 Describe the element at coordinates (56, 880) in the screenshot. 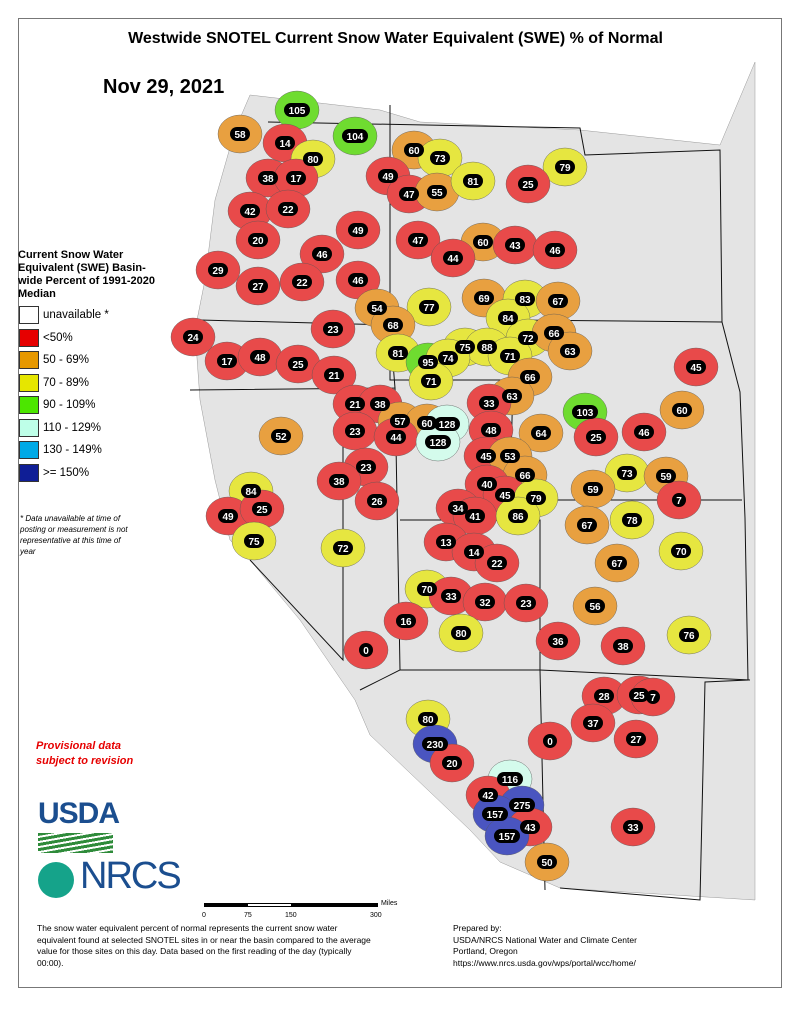

I see `nrcs-drop-icon` at that location.